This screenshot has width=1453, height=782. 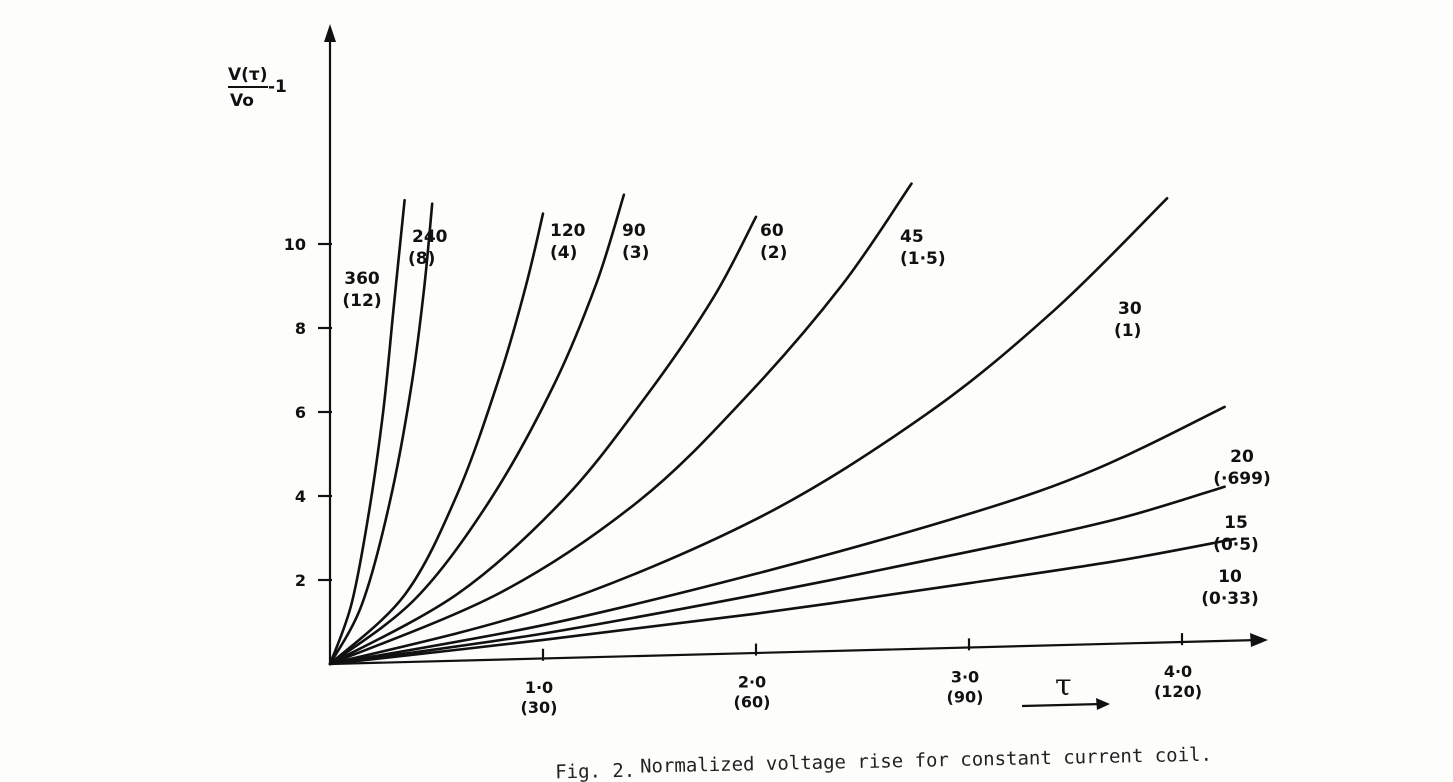 What do you see at coordinates (539, 687) in the screenshot?
I see `x-tick-label: 1·0` at bounding box center [539, 687].